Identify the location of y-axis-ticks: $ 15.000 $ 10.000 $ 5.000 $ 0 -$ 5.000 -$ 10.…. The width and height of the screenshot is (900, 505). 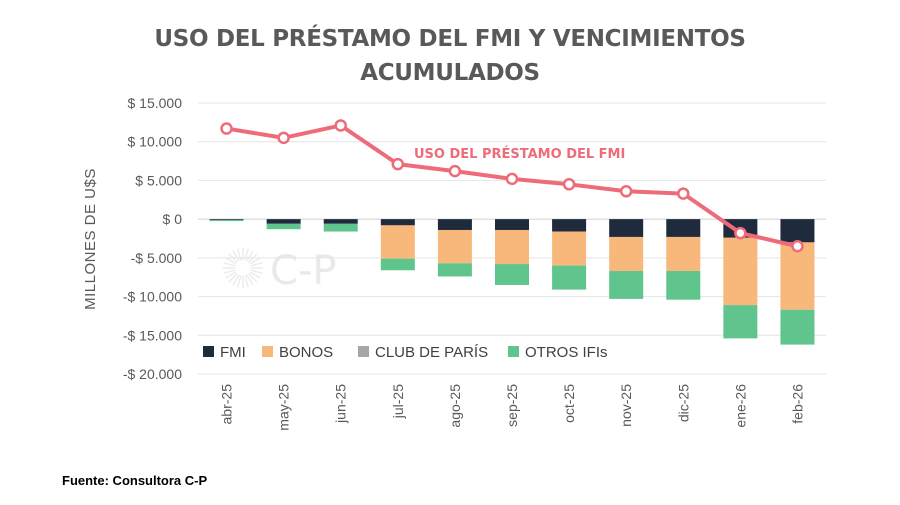
(152, 238).